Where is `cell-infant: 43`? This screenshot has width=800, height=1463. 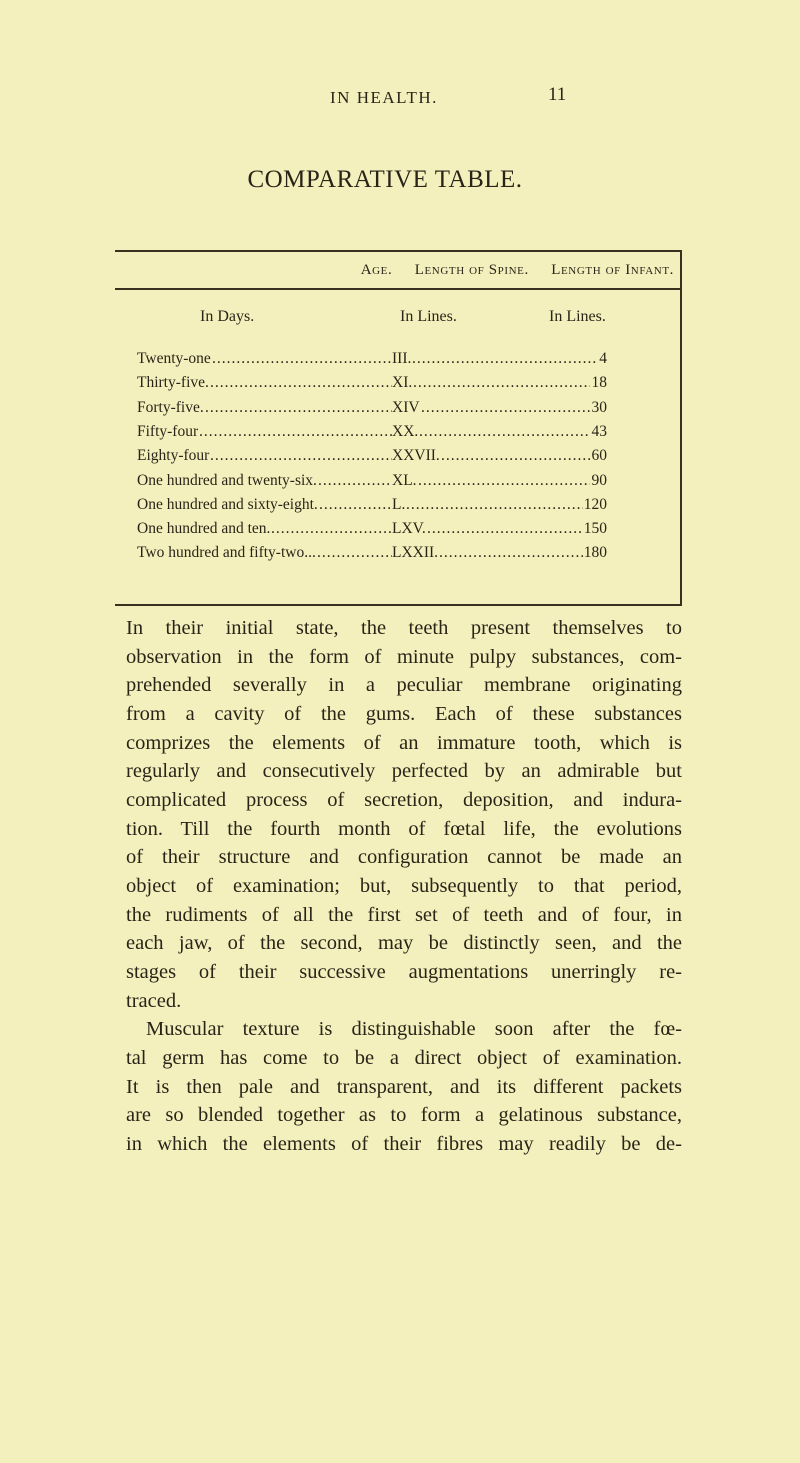 cell-infant: 43 is located at coordinates (599, 431).